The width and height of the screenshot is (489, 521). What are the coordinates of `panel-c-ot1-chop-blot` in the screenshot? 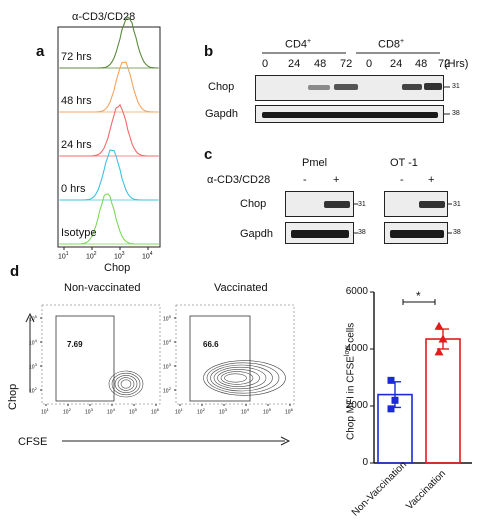 It's located at (416, 204).